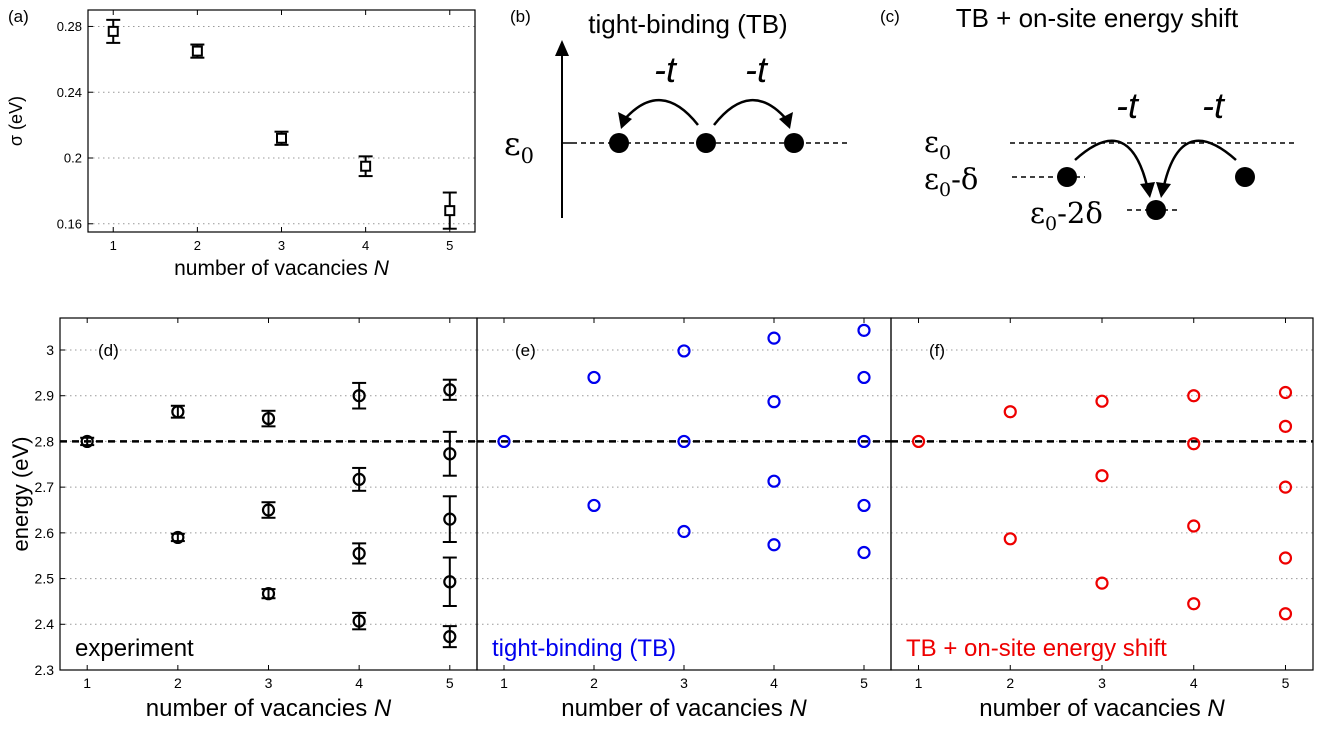 The width and height of the screenshot is (1327, 731). I want to click on diagram-tight-binding: tight-binding (TB) ε0 -t -t, so click(676, 113).